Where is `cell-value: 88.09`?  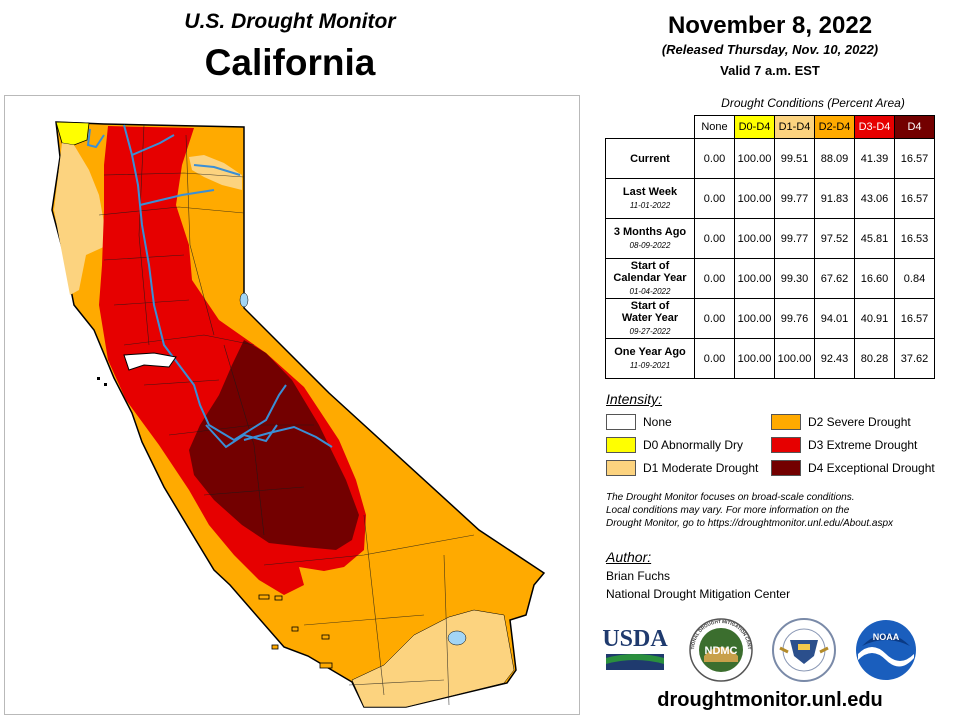 cell-value: 88.09 is located at coordinates (834, 158).